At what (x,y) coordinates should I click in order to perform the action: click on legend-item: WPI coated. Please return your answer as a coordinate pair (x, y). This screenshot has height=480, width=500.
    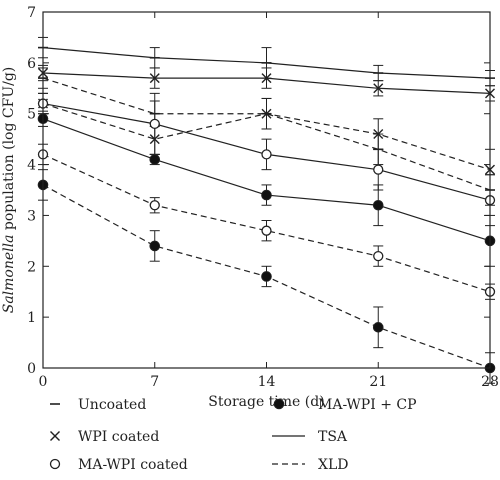
    Looking at the image, I should click on (104, 437).